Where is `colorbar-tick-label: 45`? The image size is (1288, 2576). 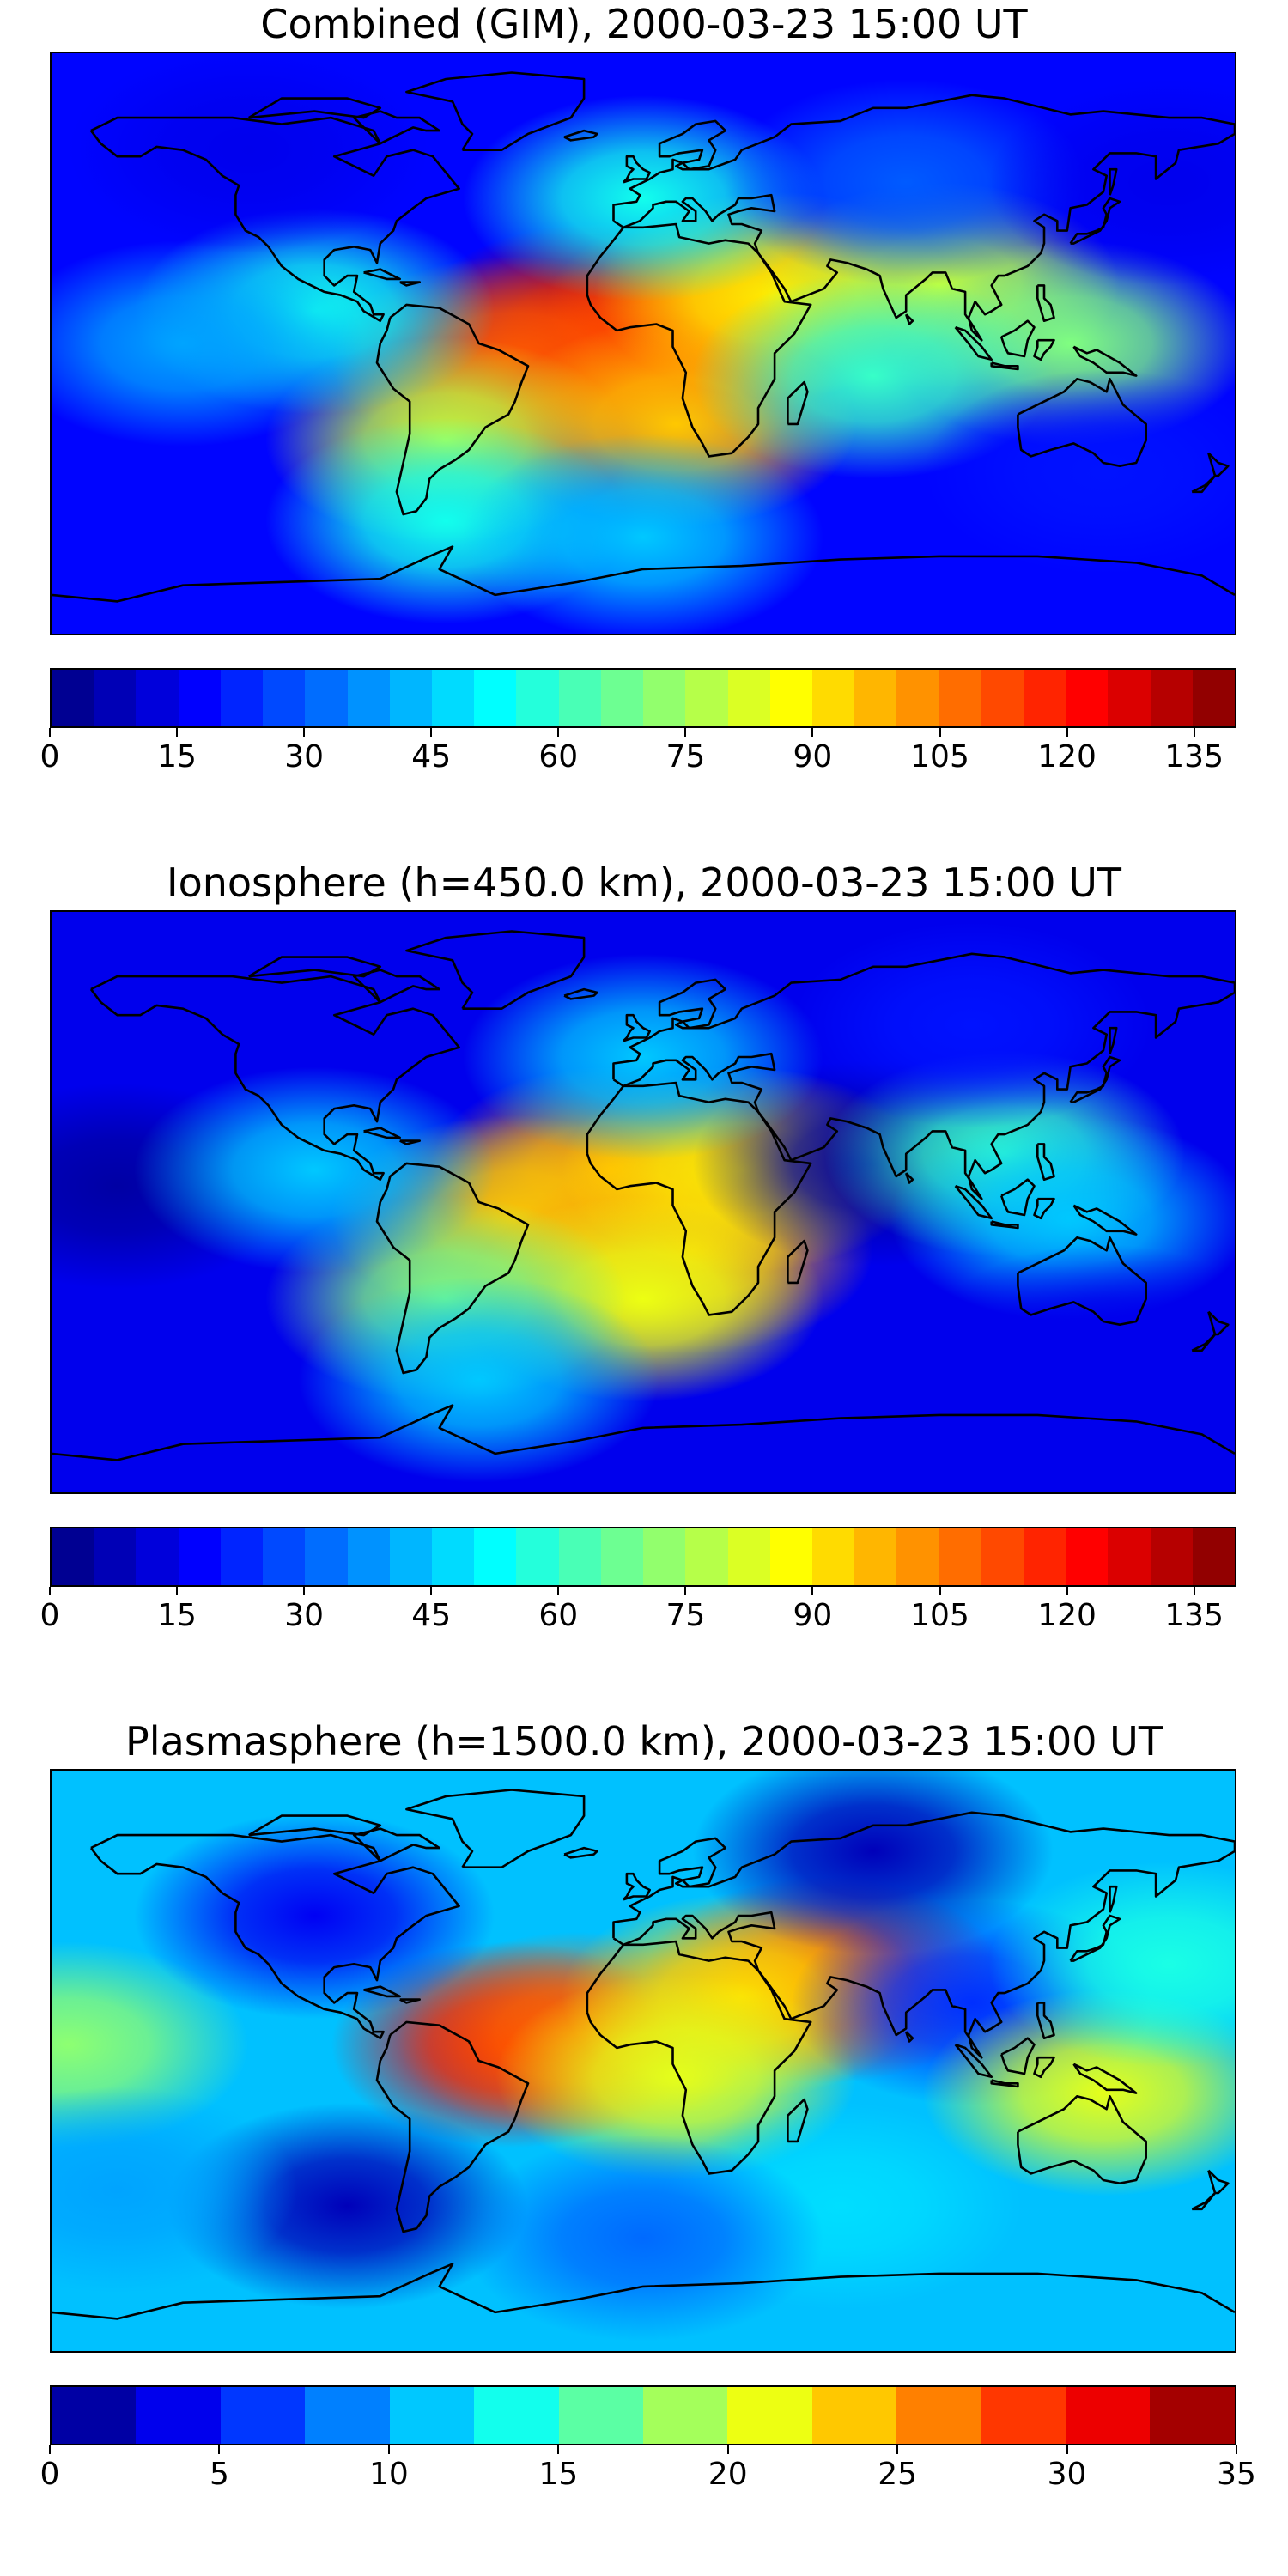 colorbar-tick-label: 45 is located at coordinates (431, 757).